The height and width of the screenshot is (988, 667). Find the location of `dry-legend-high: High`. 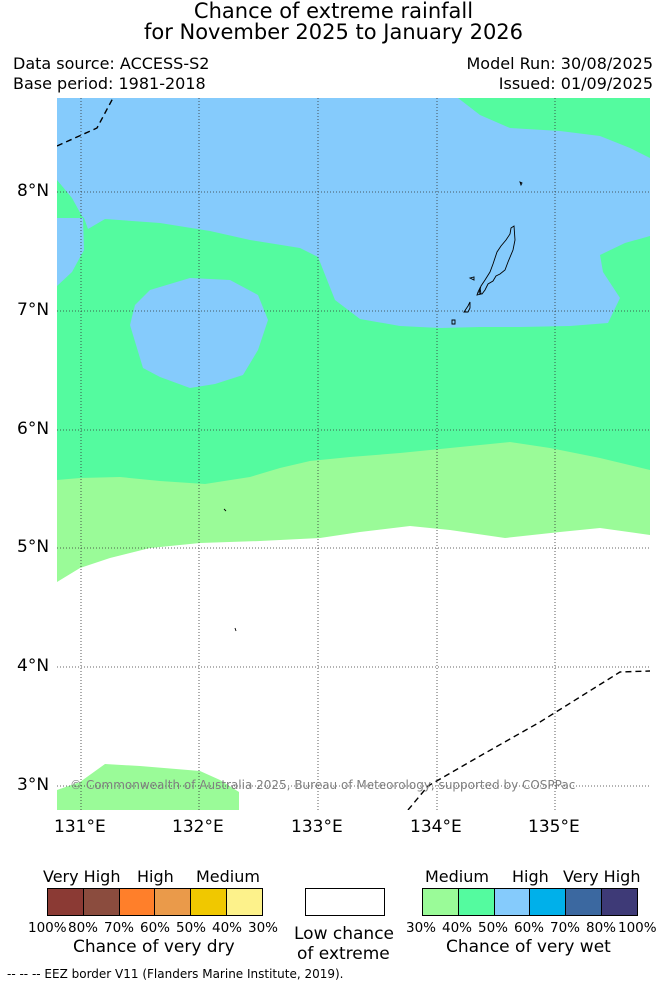

dry-legend-high: High is located at coordinates (155, 876).